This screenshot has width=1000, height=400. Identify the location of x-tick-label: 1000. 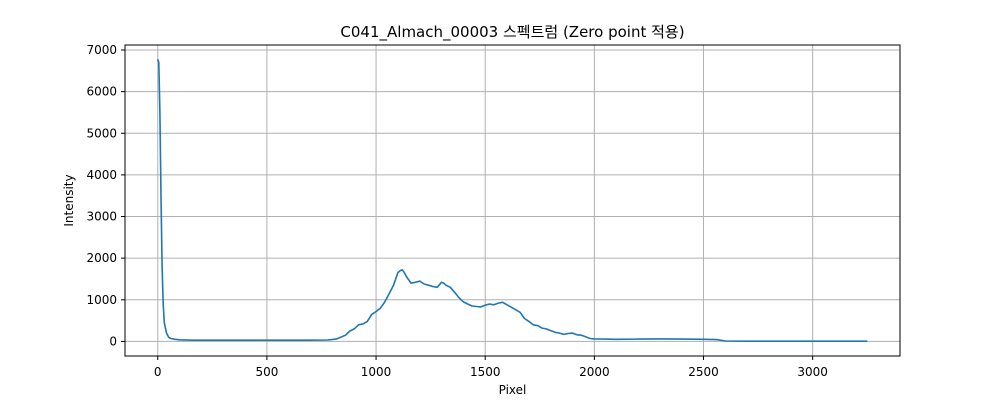
(376, 372).